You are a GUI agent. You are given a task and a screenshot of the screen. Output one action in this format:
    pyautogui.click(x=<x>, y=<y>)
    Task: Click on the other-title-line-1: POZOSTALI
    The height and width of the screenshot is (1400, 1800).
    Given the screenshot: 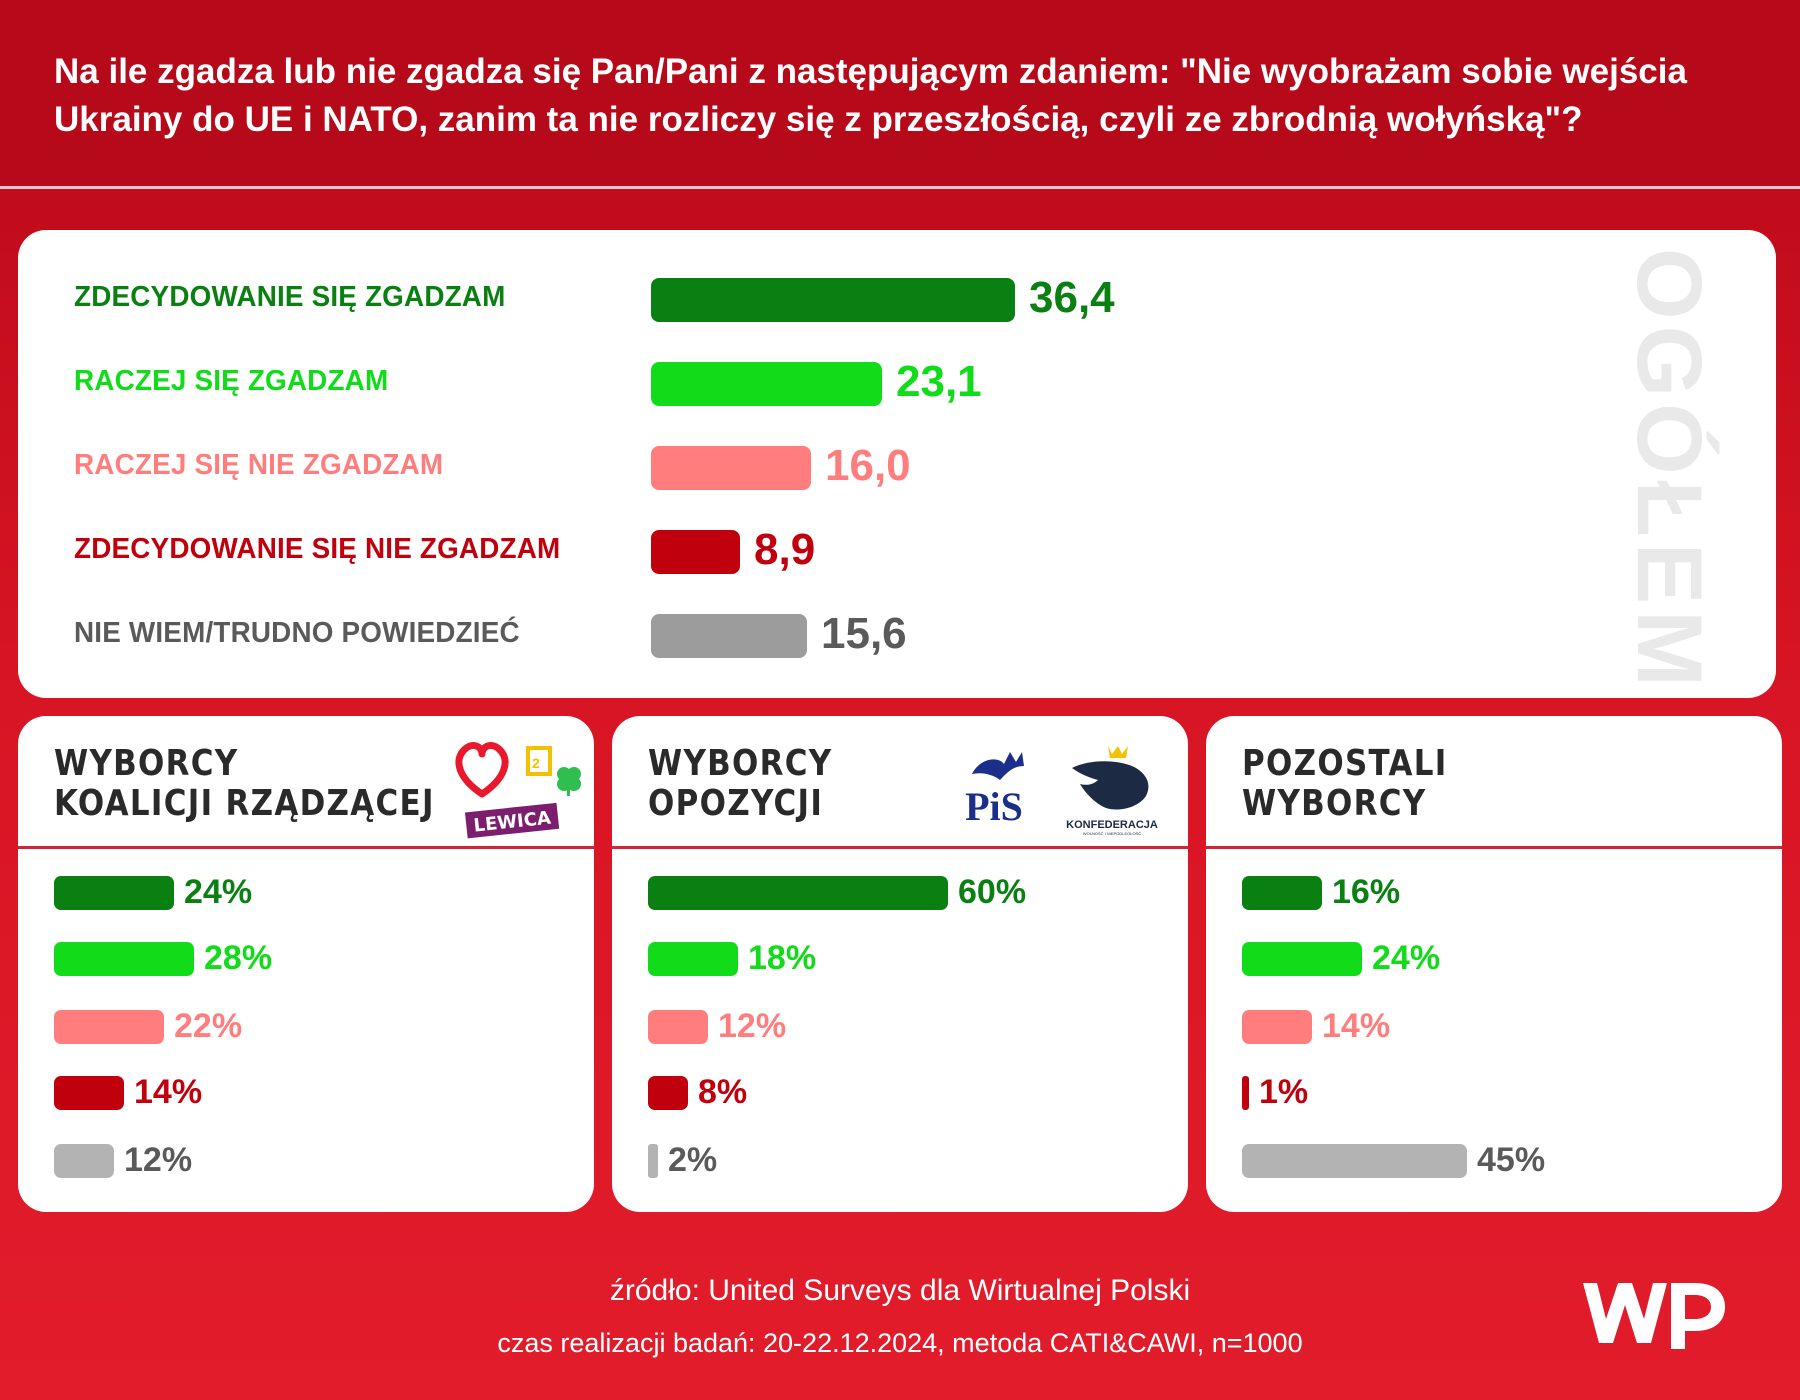 What is the action you would take?
    pyautogui.click(x=1345, y=763)
    